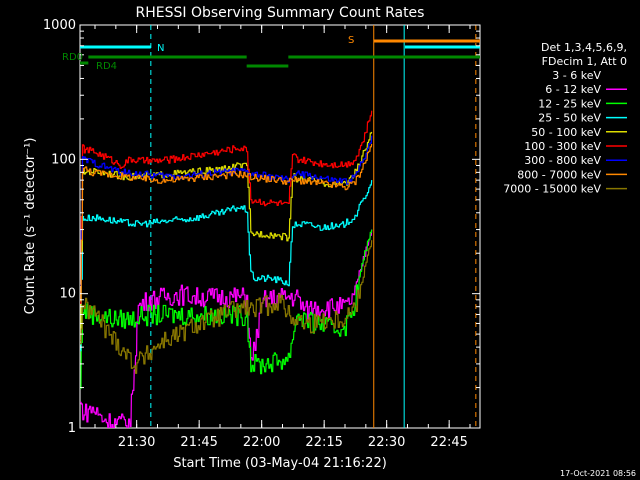 Image resolution: width=640 pixels, height=480 pixels. I want to click on legend-label-5: 50 - 100 keV, so click(566, 132).